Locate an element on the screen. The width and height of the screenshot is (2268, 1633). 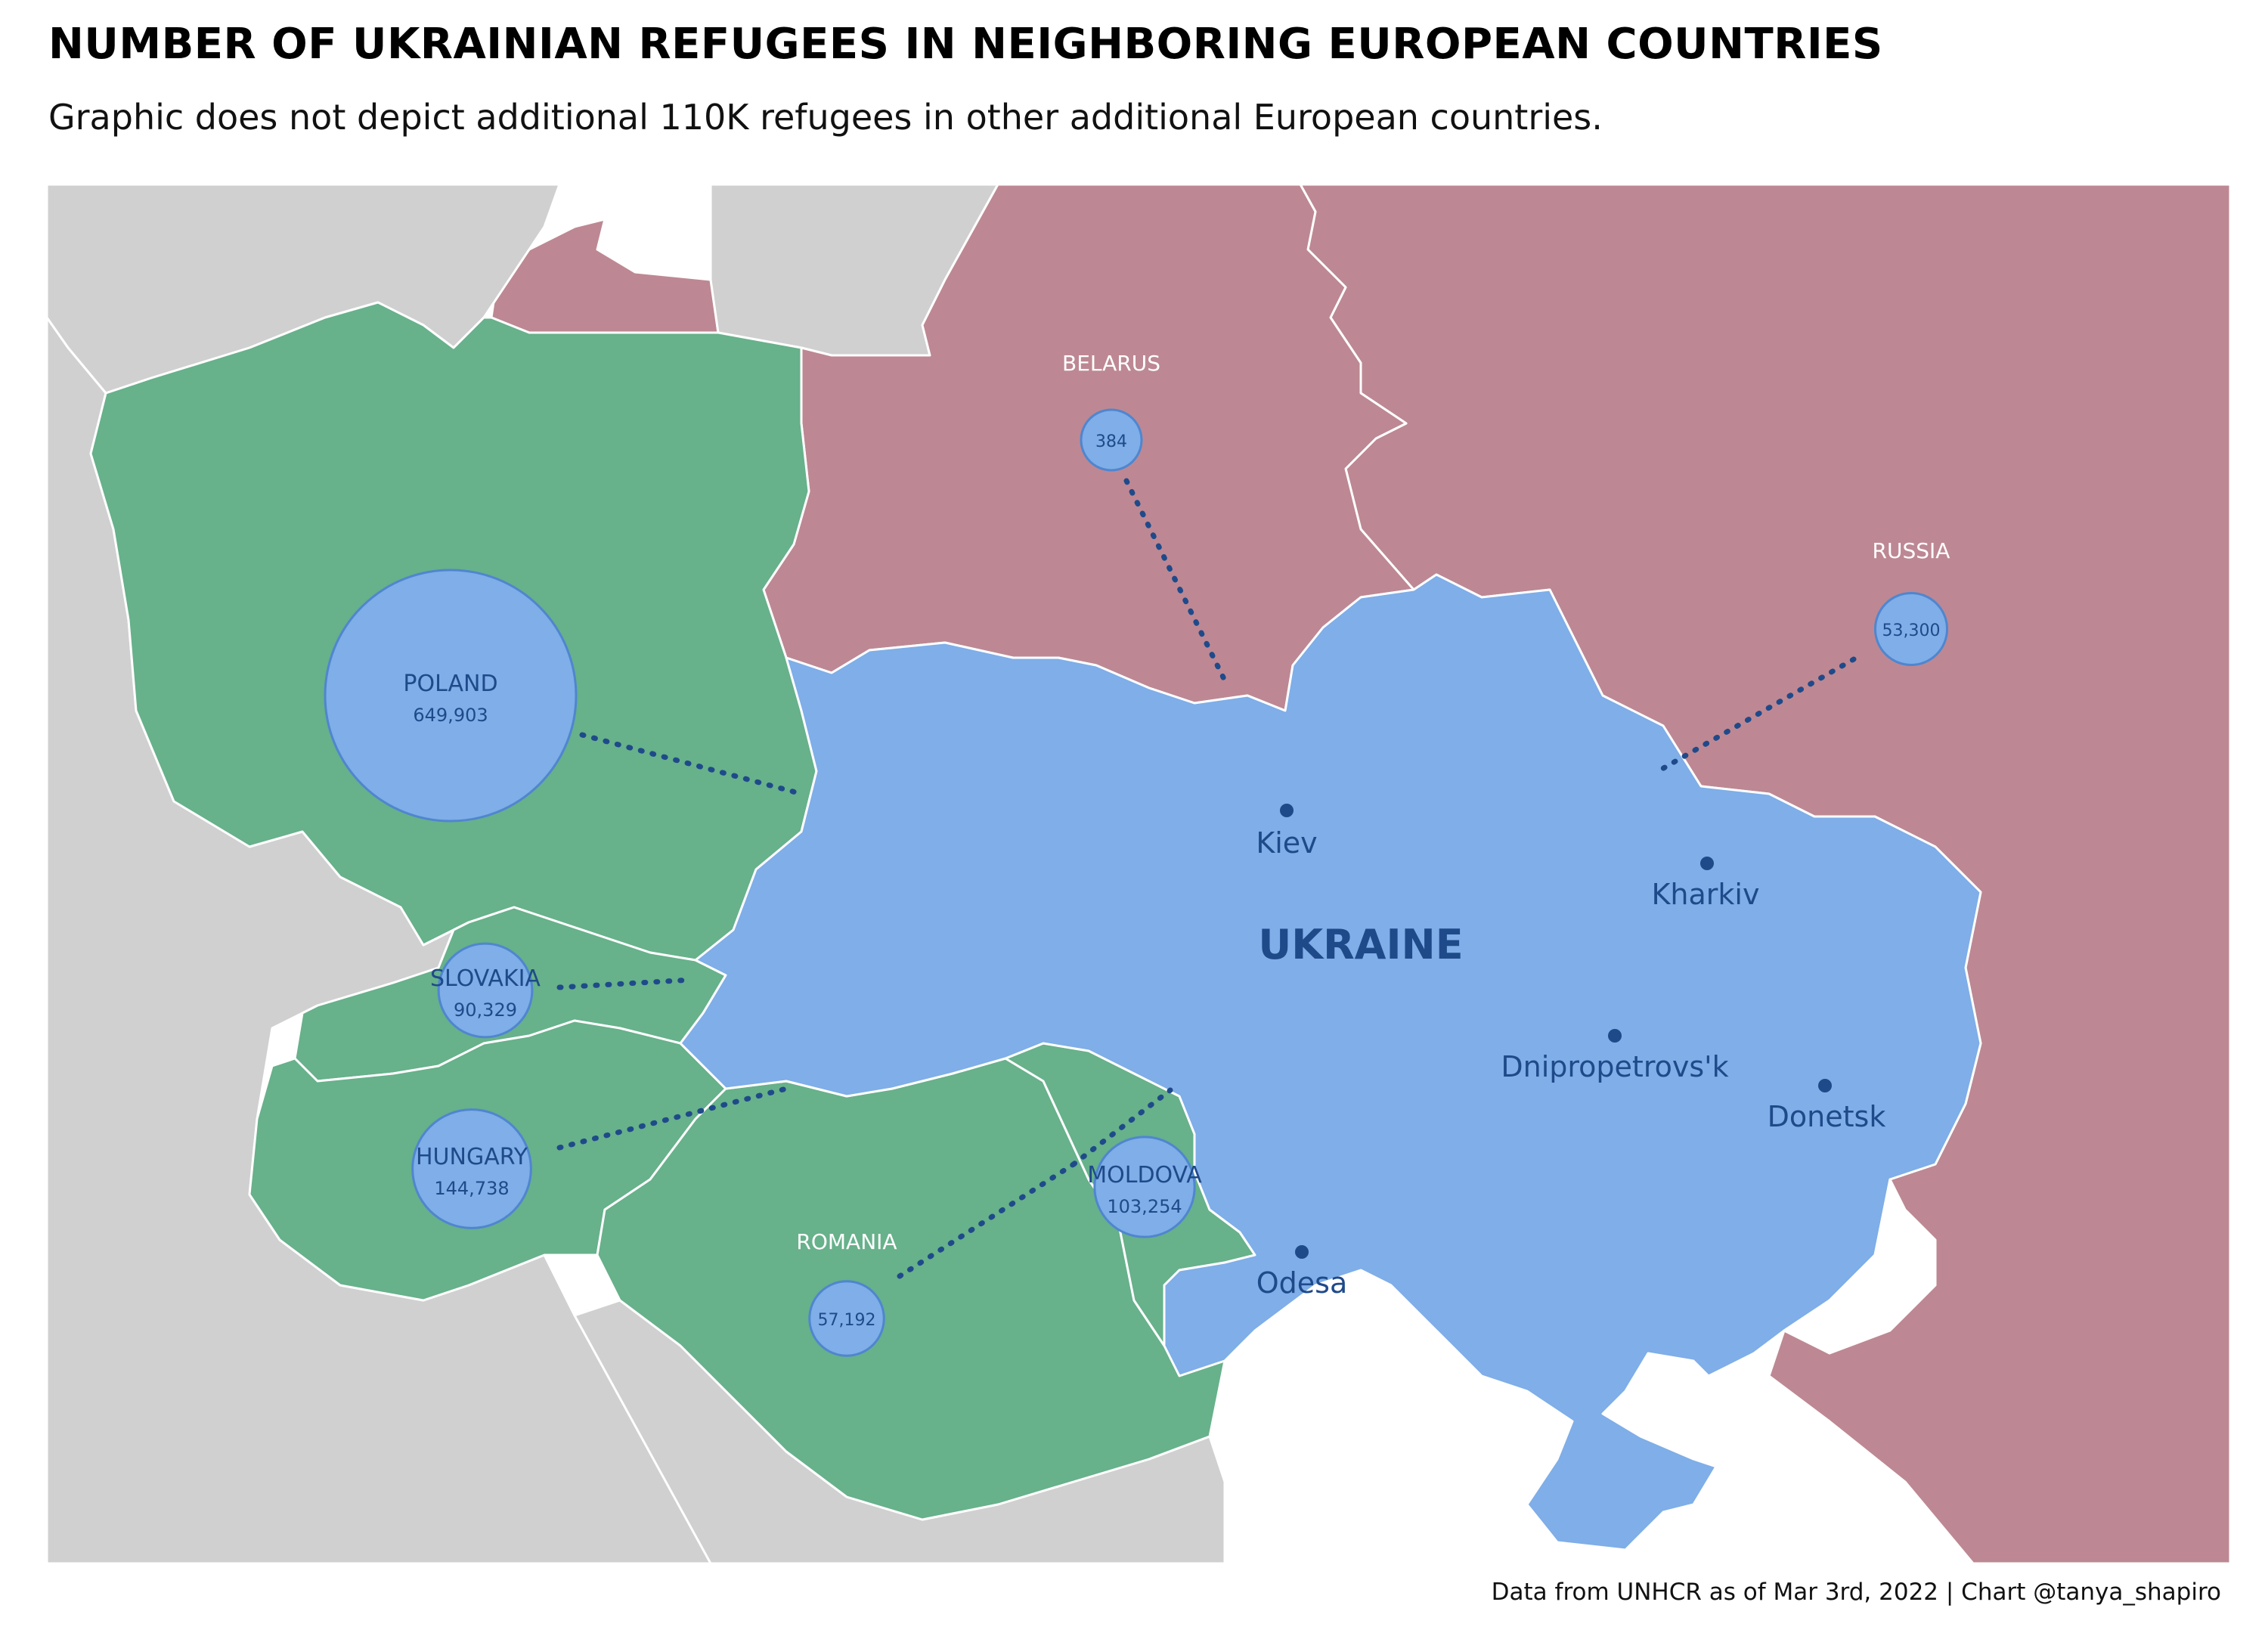
connector-russia is located at coordinates (1755, 716).